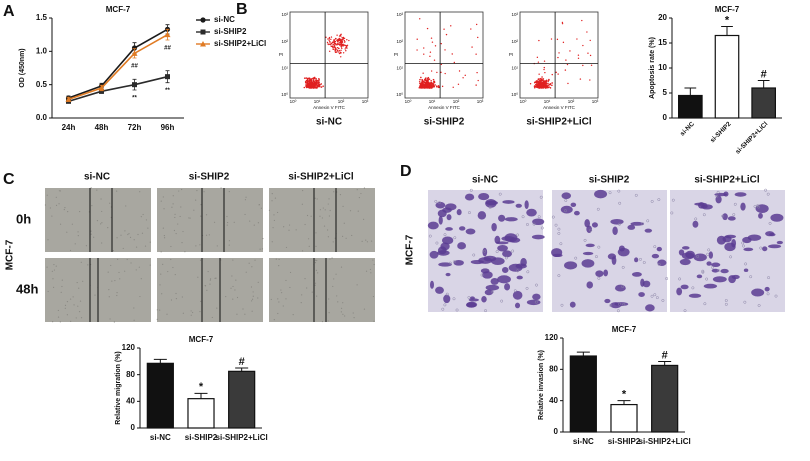  Describe the element at coordinates (242, 362) in the screenshot. I see `significance-marker: #` at that location.